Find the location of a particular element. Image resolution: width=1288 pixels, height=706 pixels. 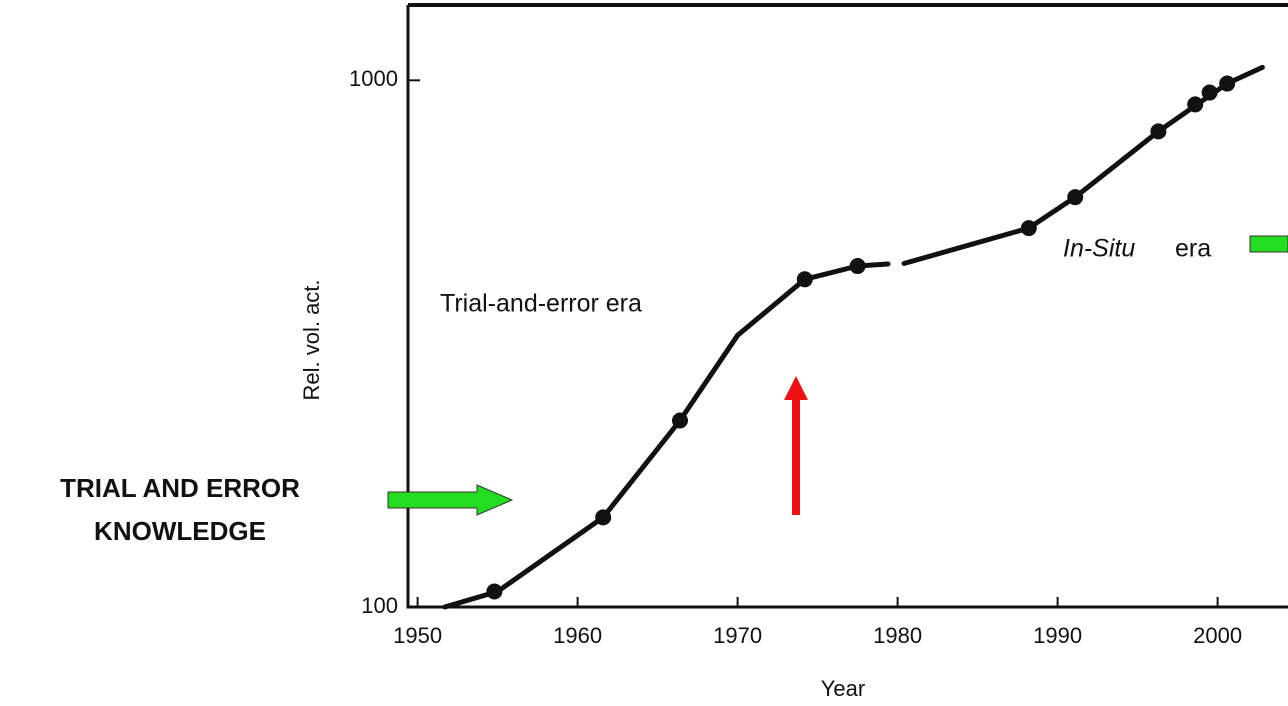

x-tick-label: 1950 is located at coordinates (417, 635).